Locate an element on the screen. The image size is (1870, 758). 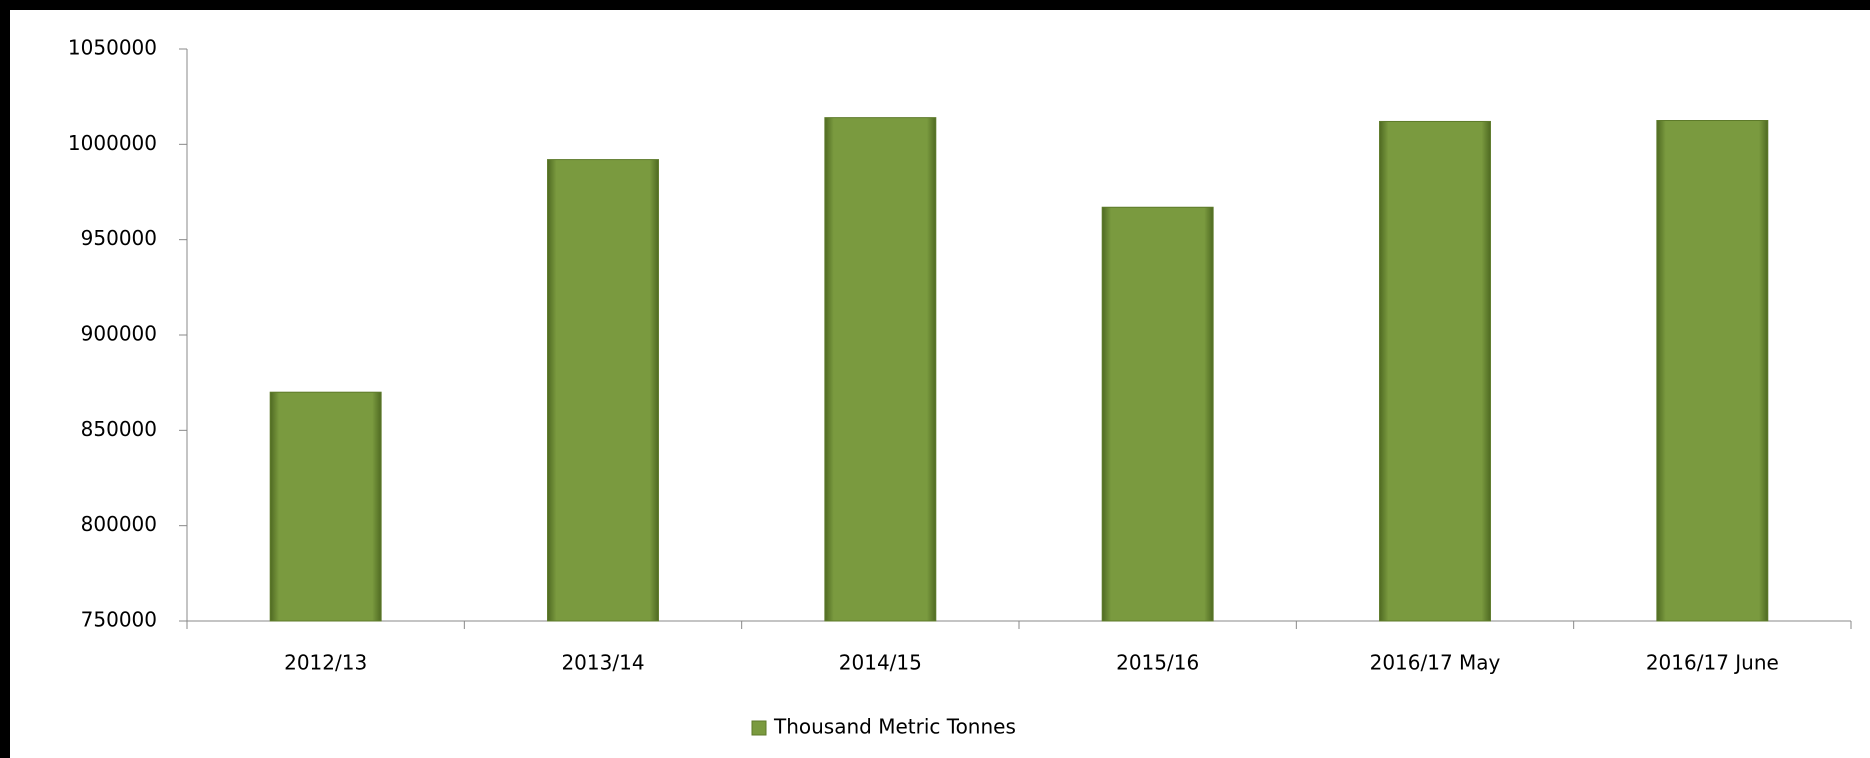
y-tick-label: 1000000 is located at coordinates (112, 143).